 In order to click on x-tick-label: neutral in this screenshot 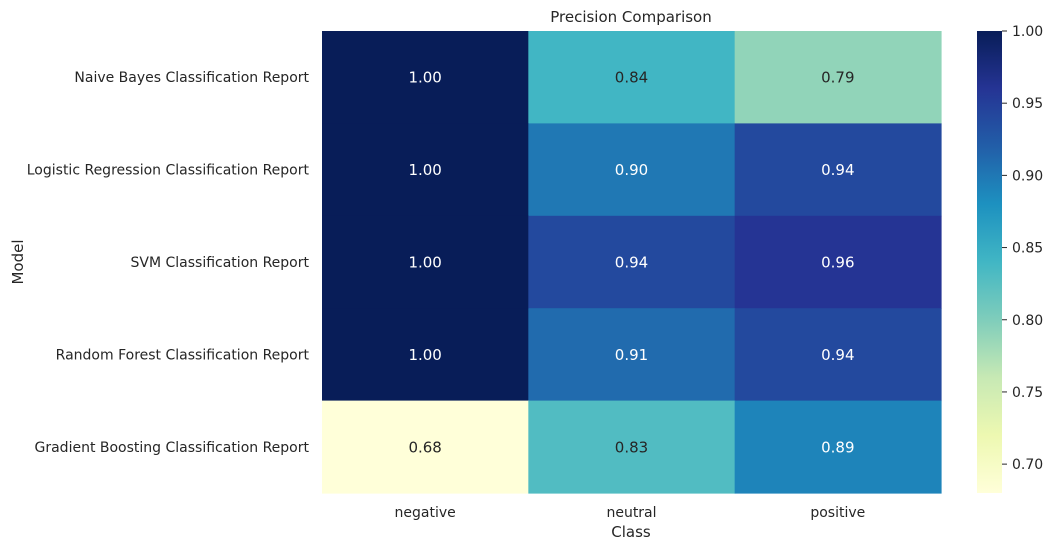, I will do `click(631, 513)`.